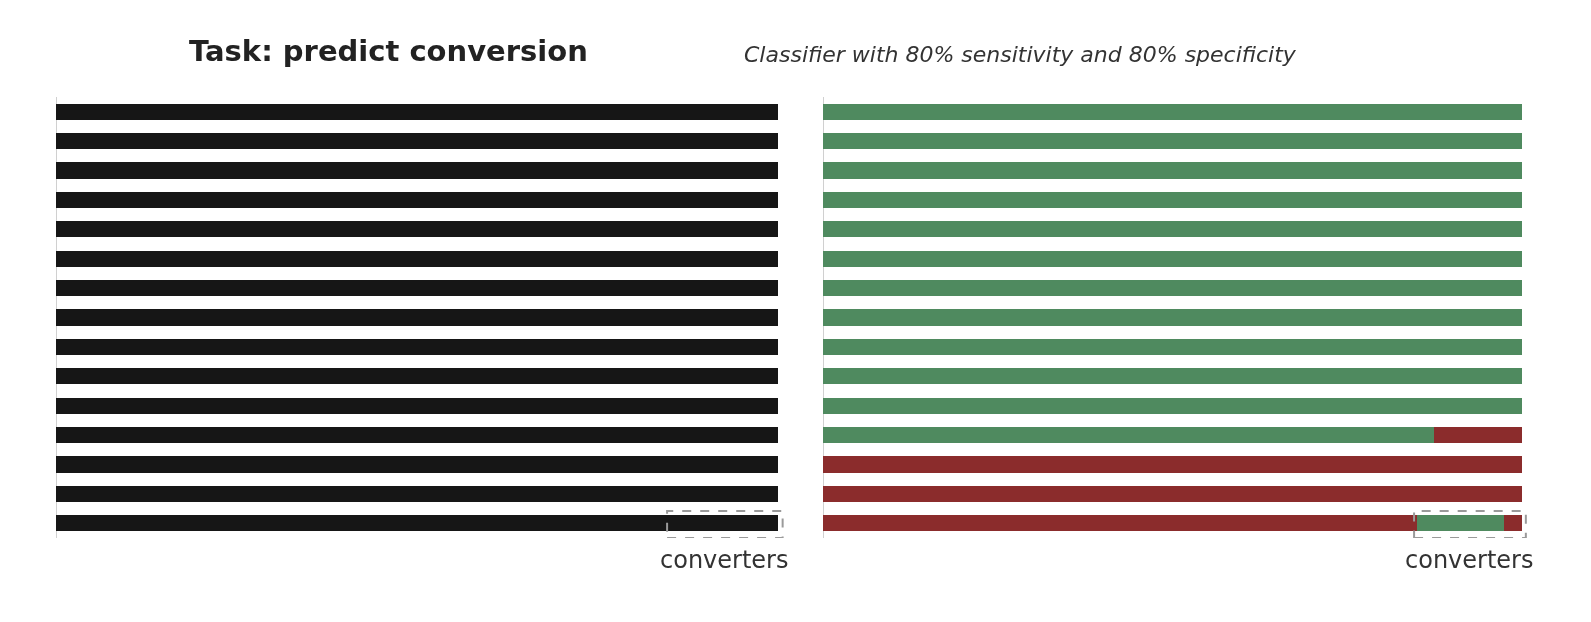 The image size is (1591, 622). Describe the element at coordinates (1020, 54) in the screenshot. I see `chart-title: Classifier with 80% sensitivity and 80% specificity` at that location.